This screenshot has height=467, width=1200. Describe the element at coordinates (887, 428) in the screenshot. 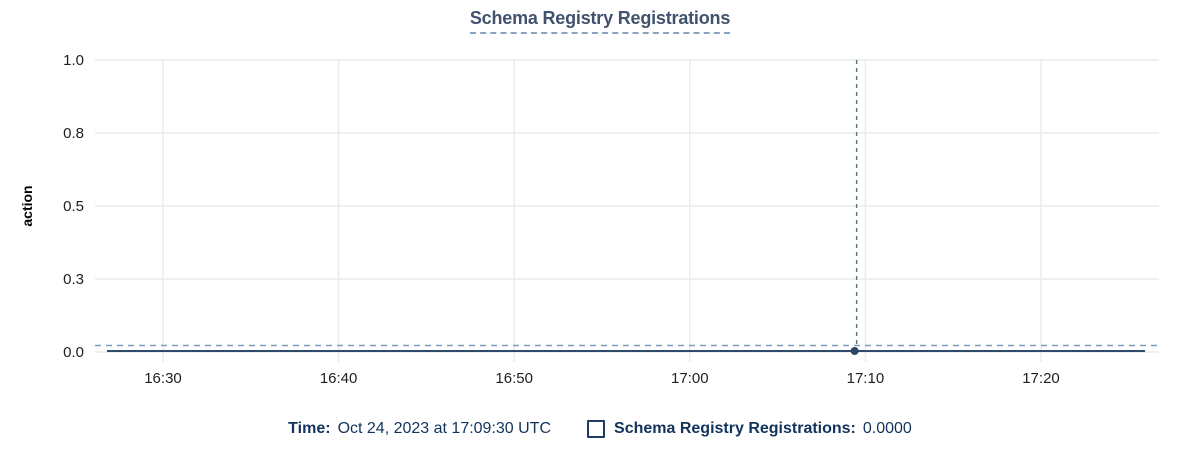

I see `legend-series-value: 0.0000` at that location.